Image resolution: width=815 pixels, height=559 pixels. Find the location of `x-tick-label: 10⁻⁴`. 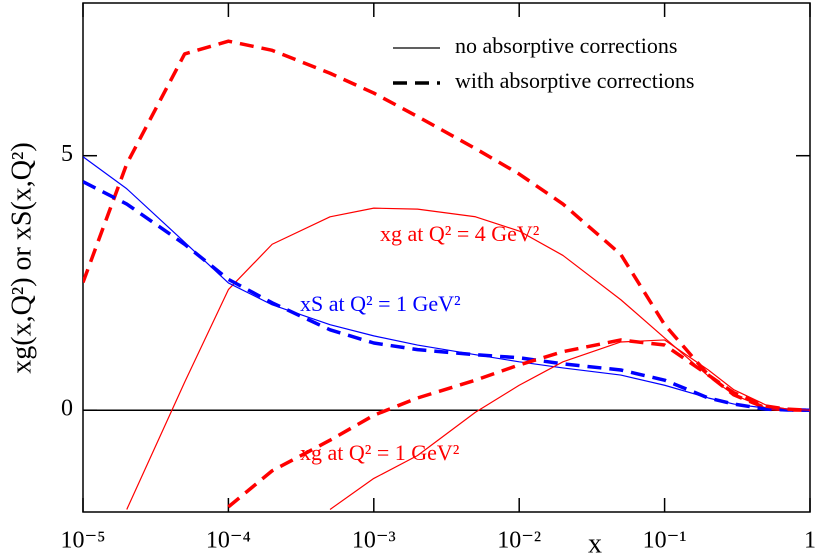

x-tick-label: 10⁻⁴ is located at coordinates (228, 541).